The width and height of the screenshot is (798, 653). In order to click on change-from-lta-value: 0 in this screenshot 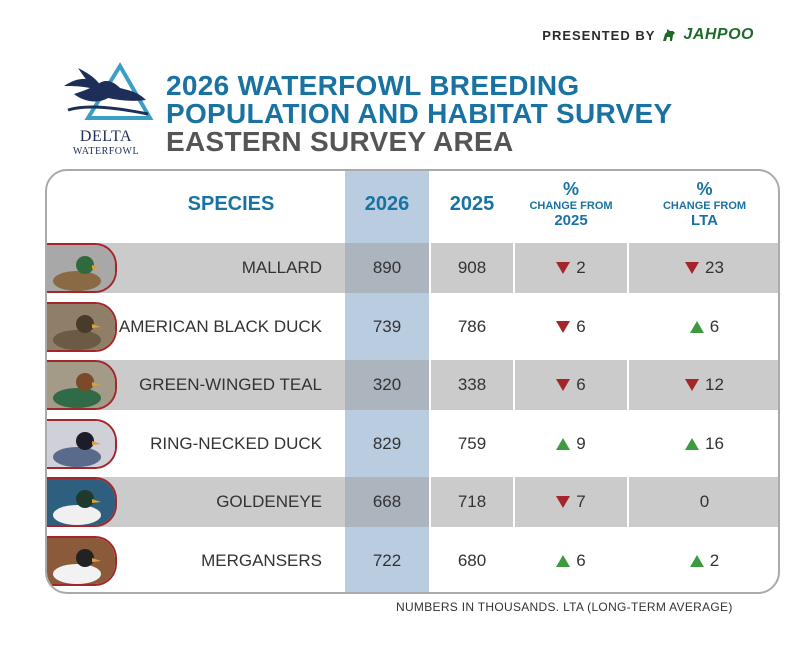, I will do `click(704, 501)`.